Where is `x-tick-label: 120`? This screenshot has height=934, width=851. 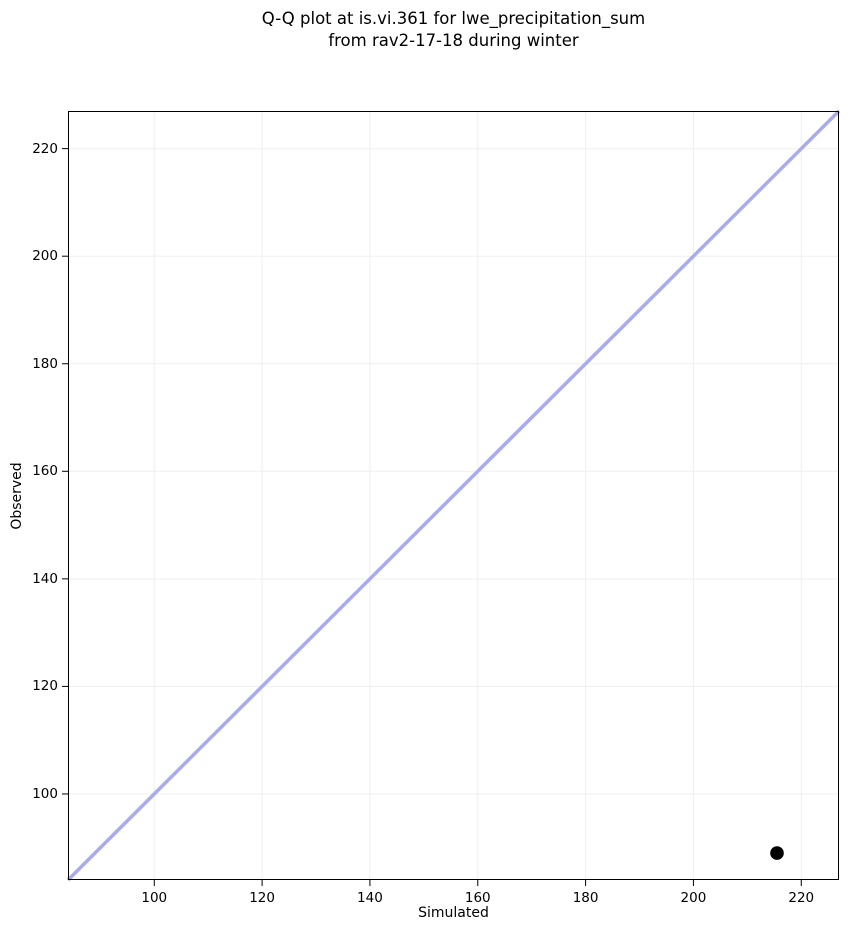 x-tick-label: 120 is located at coordinates (262, 898).